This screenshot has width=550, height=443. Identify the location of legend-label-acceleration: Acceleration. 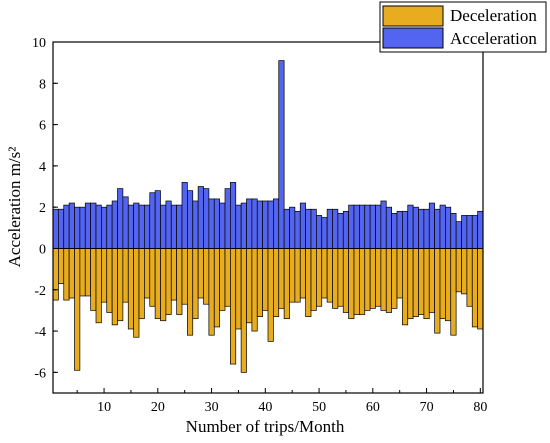
(493, 38).